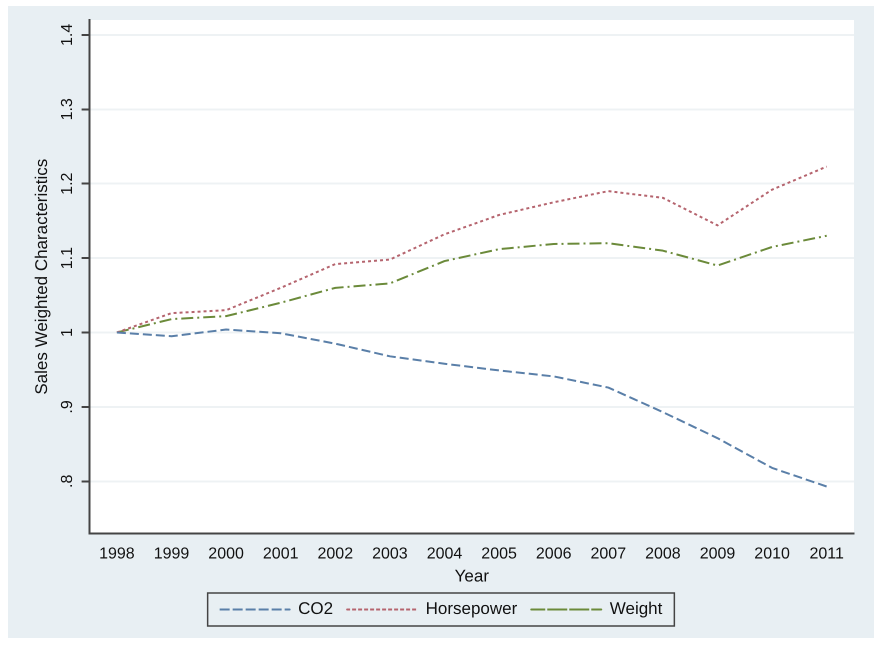 The image size is (881, 645). I want to click on x-tick-label: 2008, so click(663, 553).